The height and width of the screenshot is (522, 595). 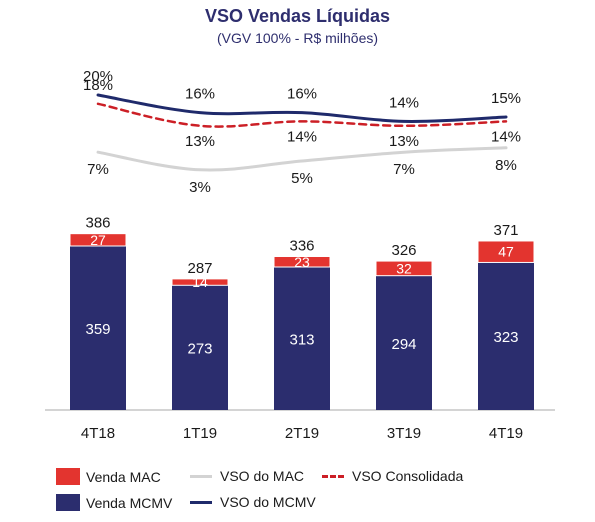 What do you see at coordinates (268, 502) in the screenshot?
I see `legend-label-vso-mcmv: VSO do MCMV` at bounding box center [268, 502].